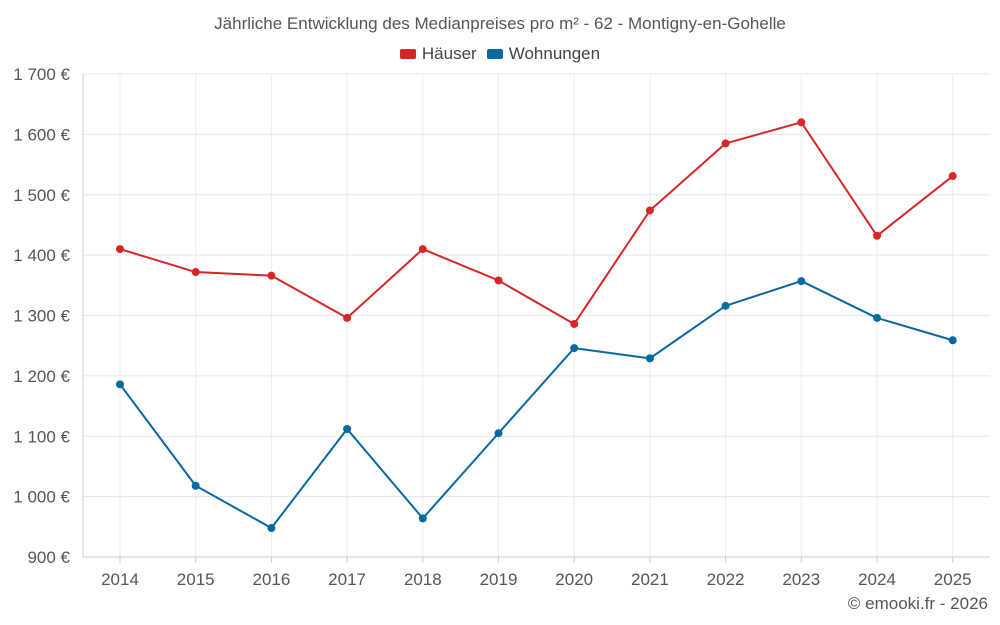 This screenshot has width=1000, height=625. What do you see at coordinates (726, 579) in the screenshot?
I see `x-tick-label: 2022` at bounding box center [726, 579].